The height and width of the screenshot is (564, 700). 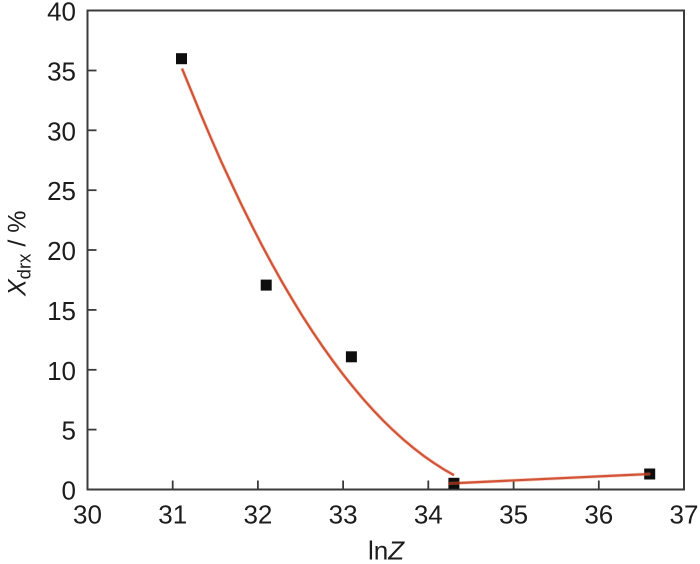 I want to click on svg-text: 40, so click(x=61, y=13).